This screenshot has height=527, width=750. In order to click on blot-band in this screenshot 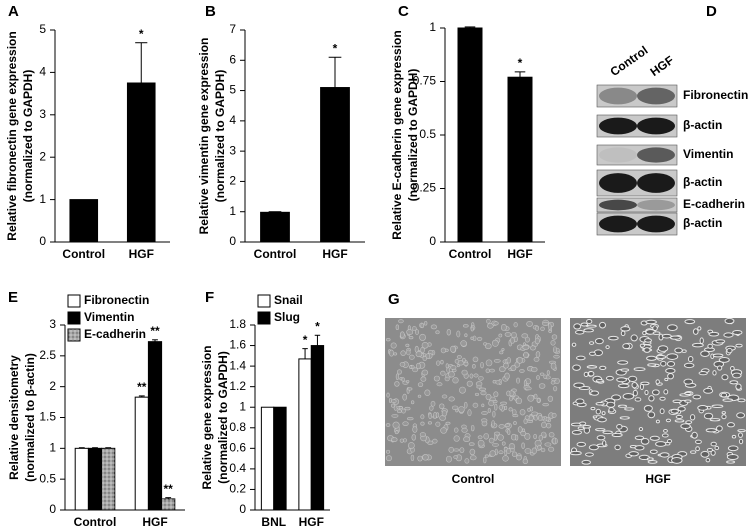, I will do `click(656, 155)`.